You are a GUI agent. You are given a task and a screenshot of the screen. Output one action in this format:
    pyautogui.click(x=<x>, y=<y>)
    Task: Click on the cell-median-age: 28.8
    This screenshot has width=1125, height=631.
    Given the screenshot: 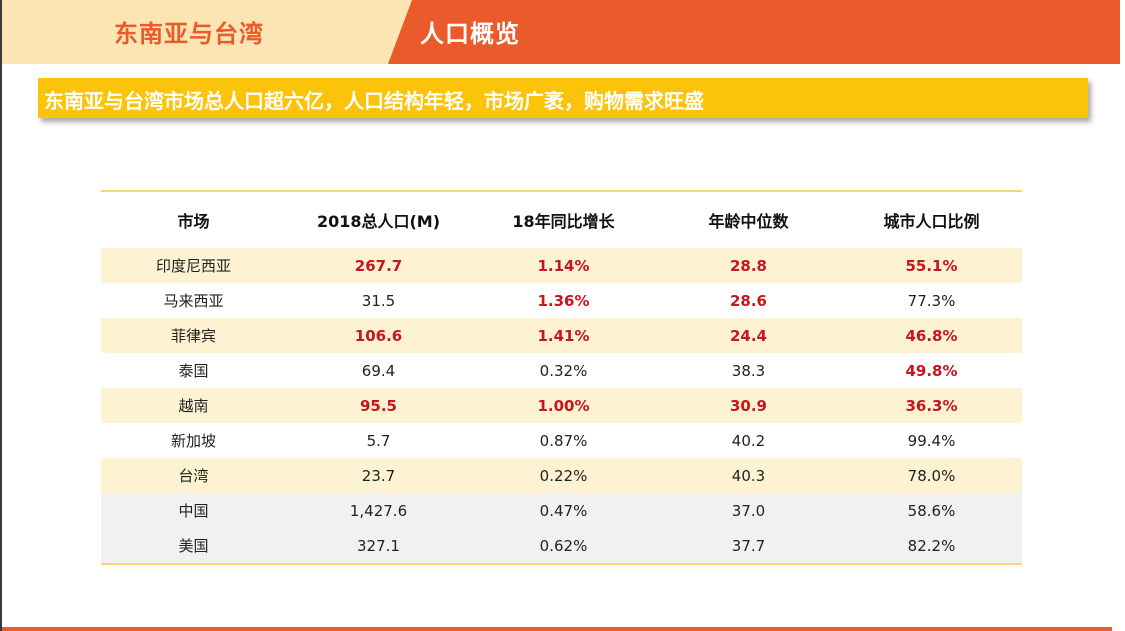 What is the action you would take?
    pyautogui.click(x=748, y=265)
    